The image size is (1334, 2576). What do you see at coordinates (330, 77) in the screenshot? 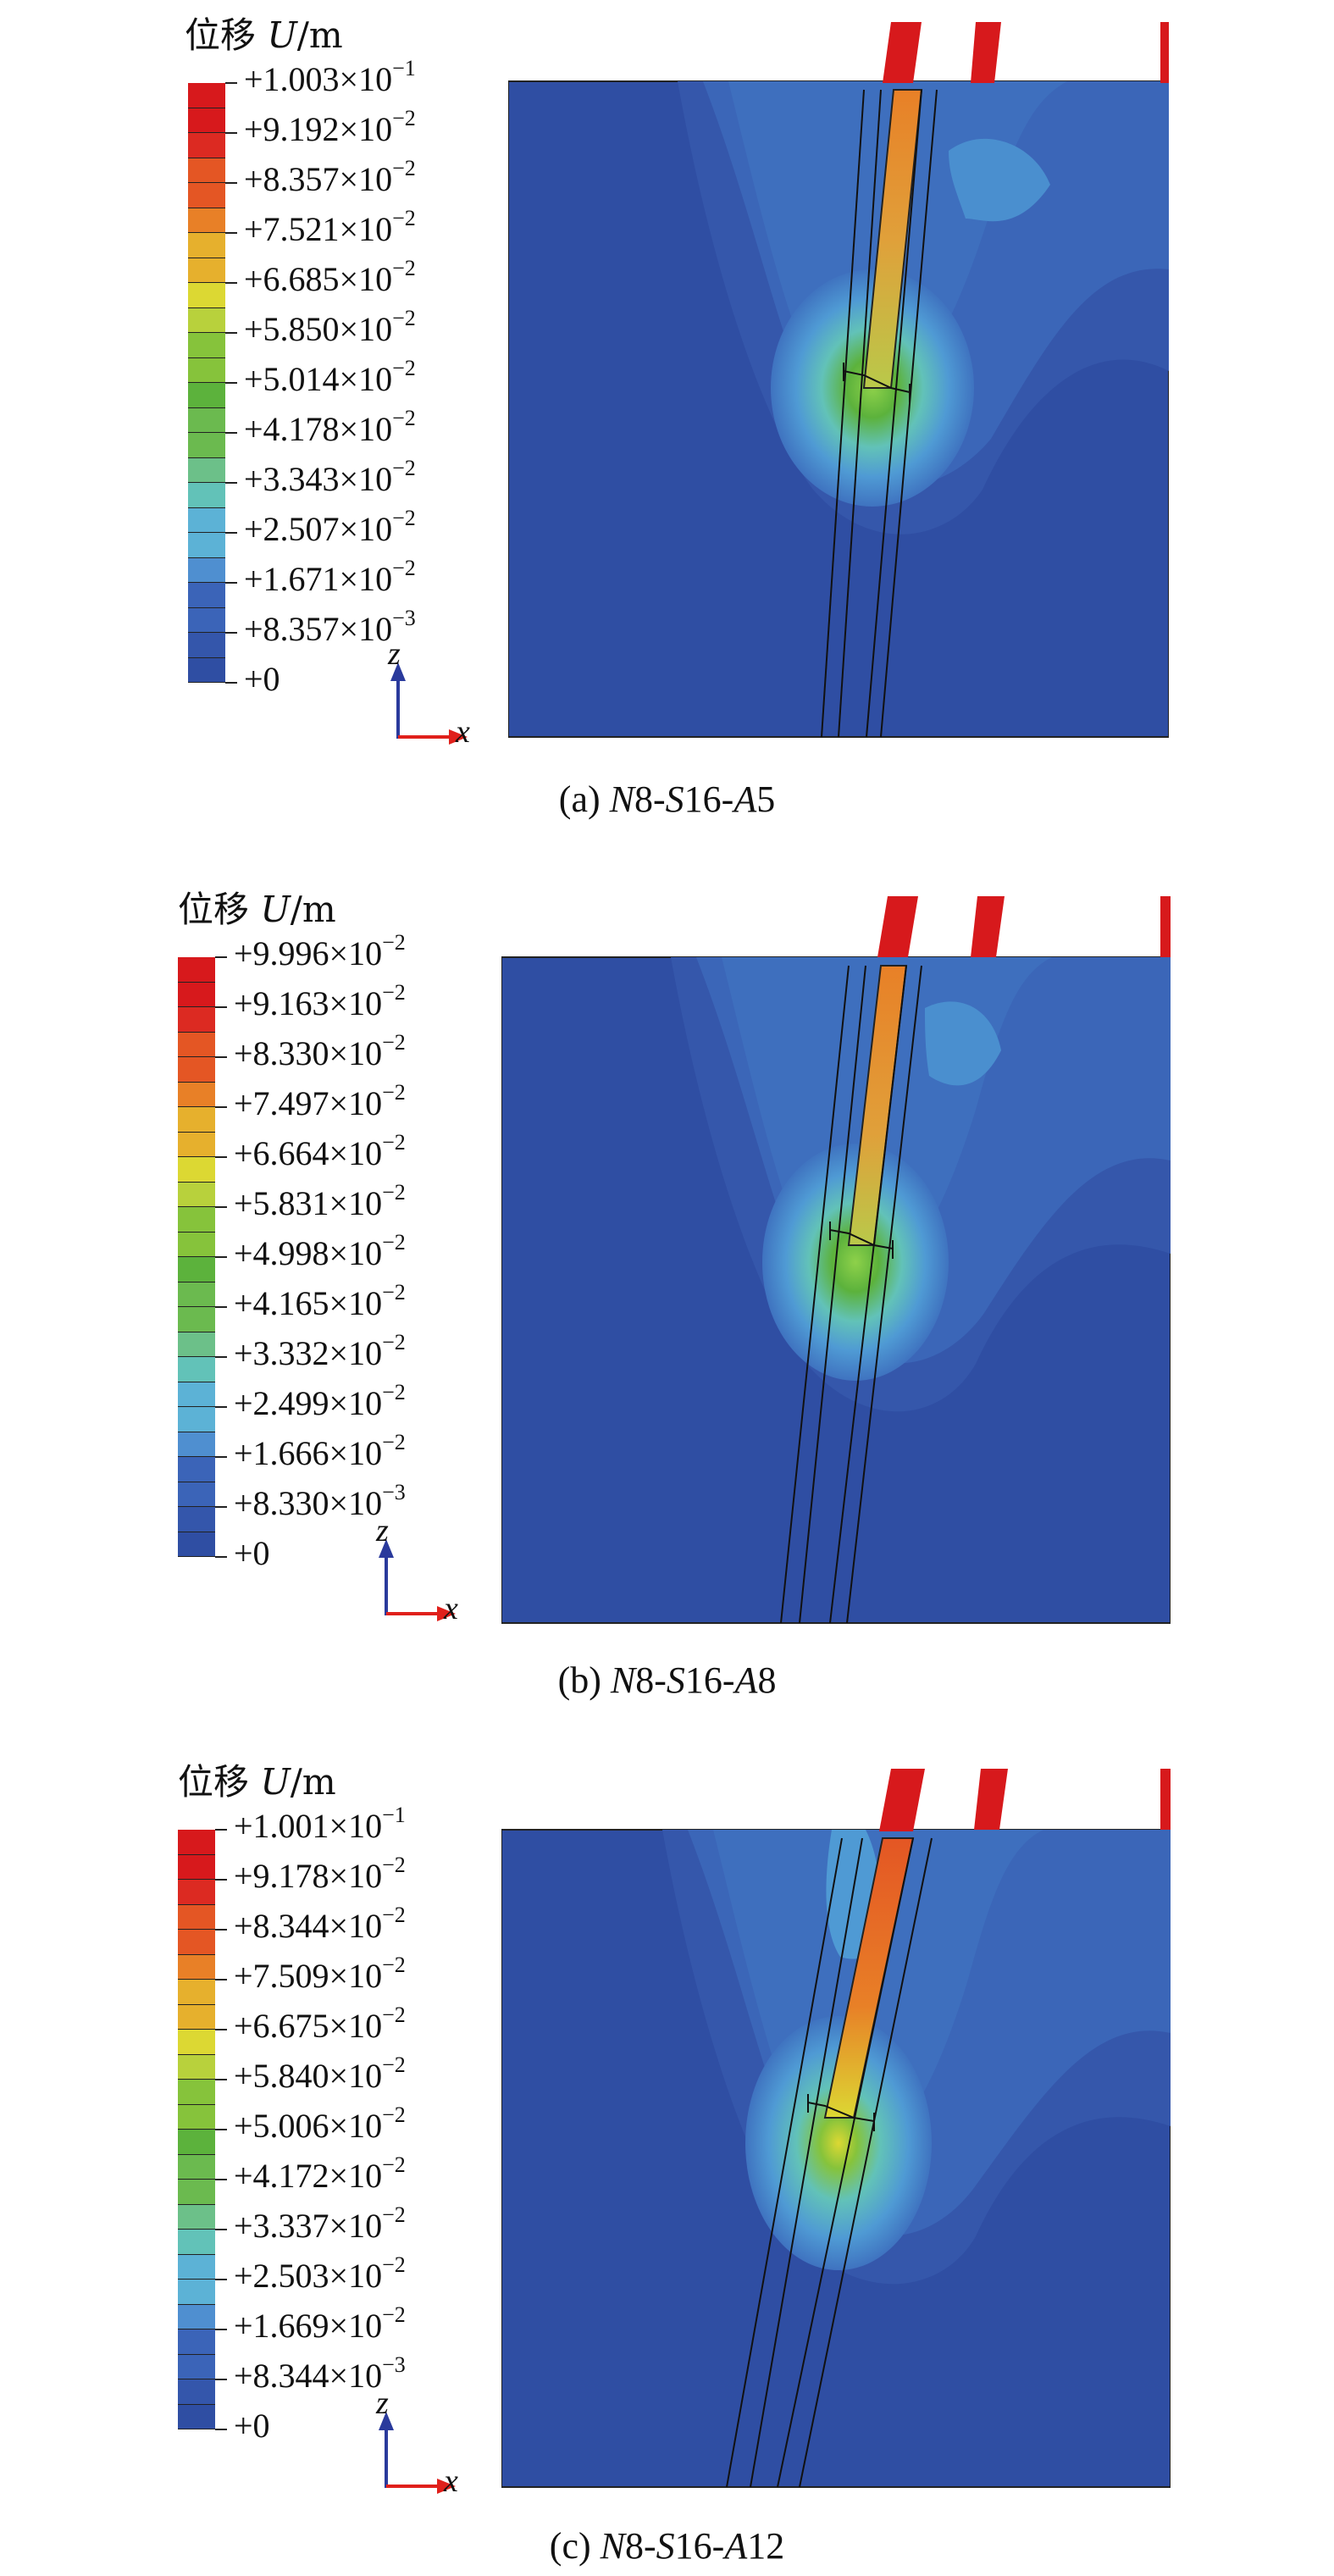
I see `legend-label: +1.003×10−1` at bounding box center [330, 77].